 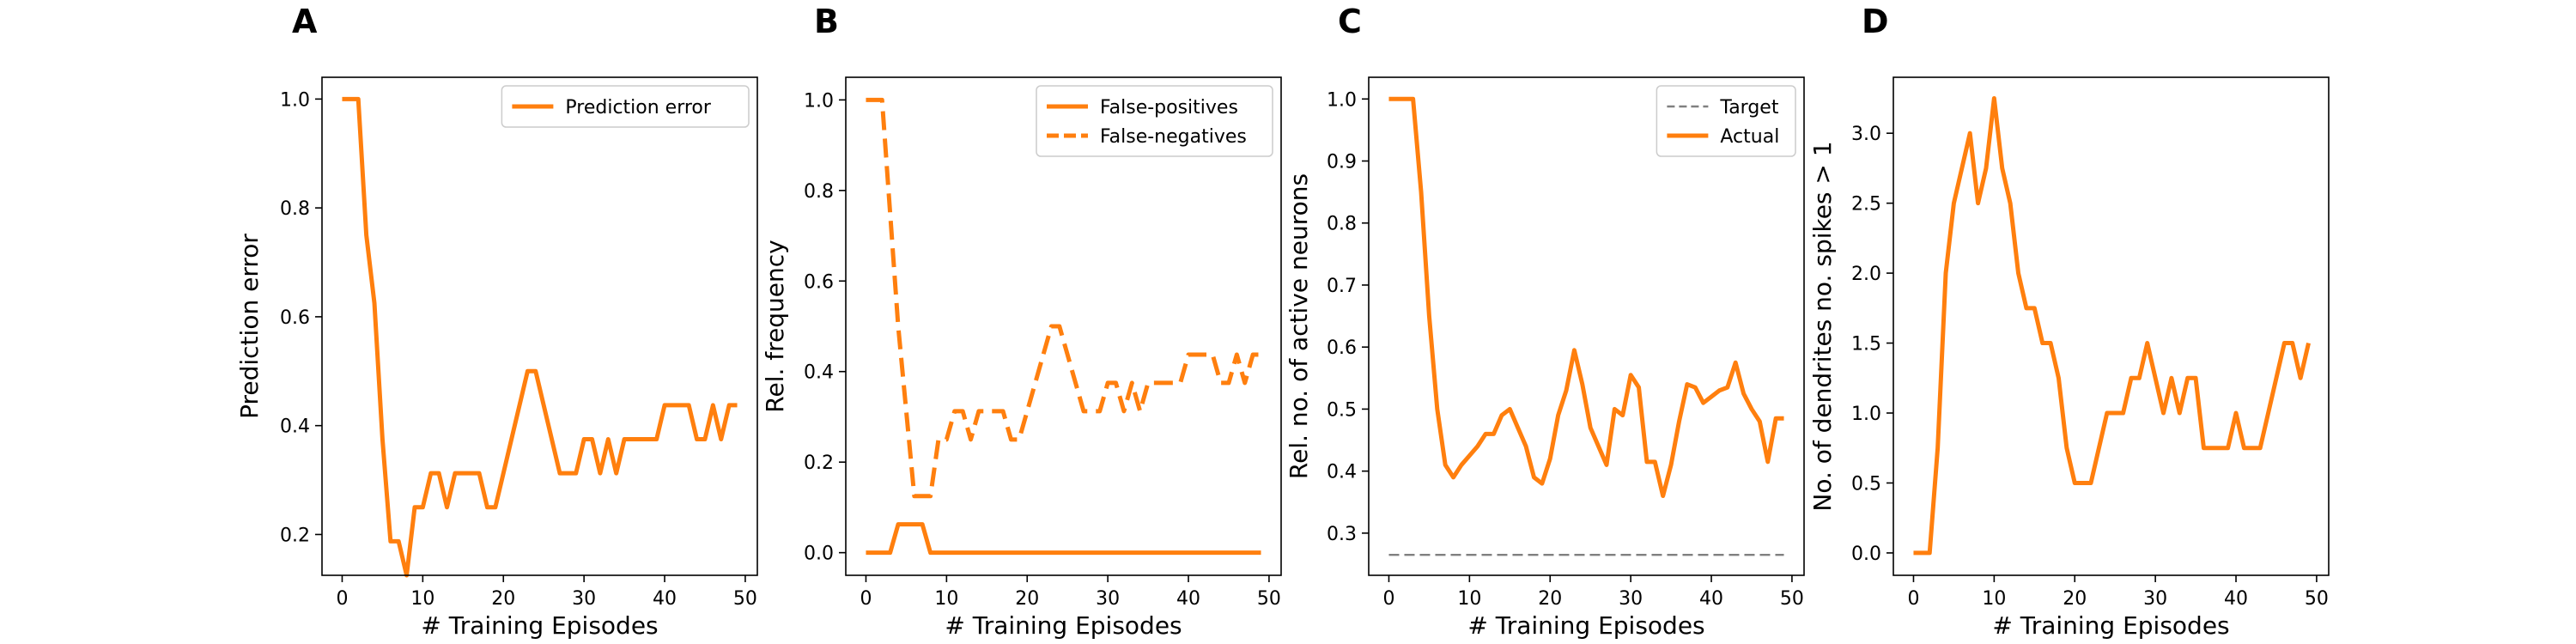 What do you see at coordinates (1866, 274) in the screenshot?
I see `y-tick-label: 2.0` at bounding box center [1866, 274].